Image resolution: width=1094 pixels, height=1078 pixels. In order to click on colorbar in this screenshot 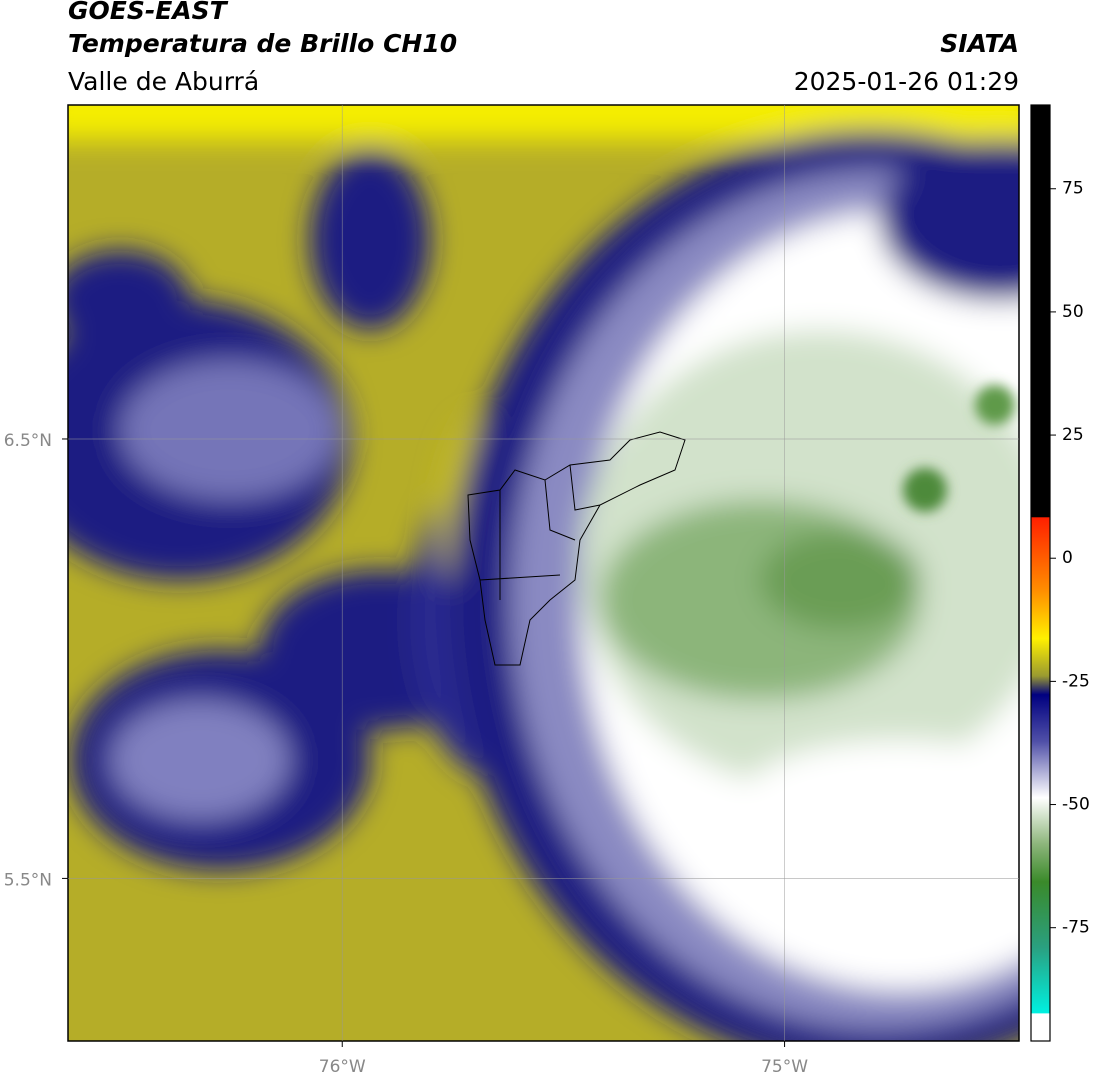, I will do `click(1040, 573)`.